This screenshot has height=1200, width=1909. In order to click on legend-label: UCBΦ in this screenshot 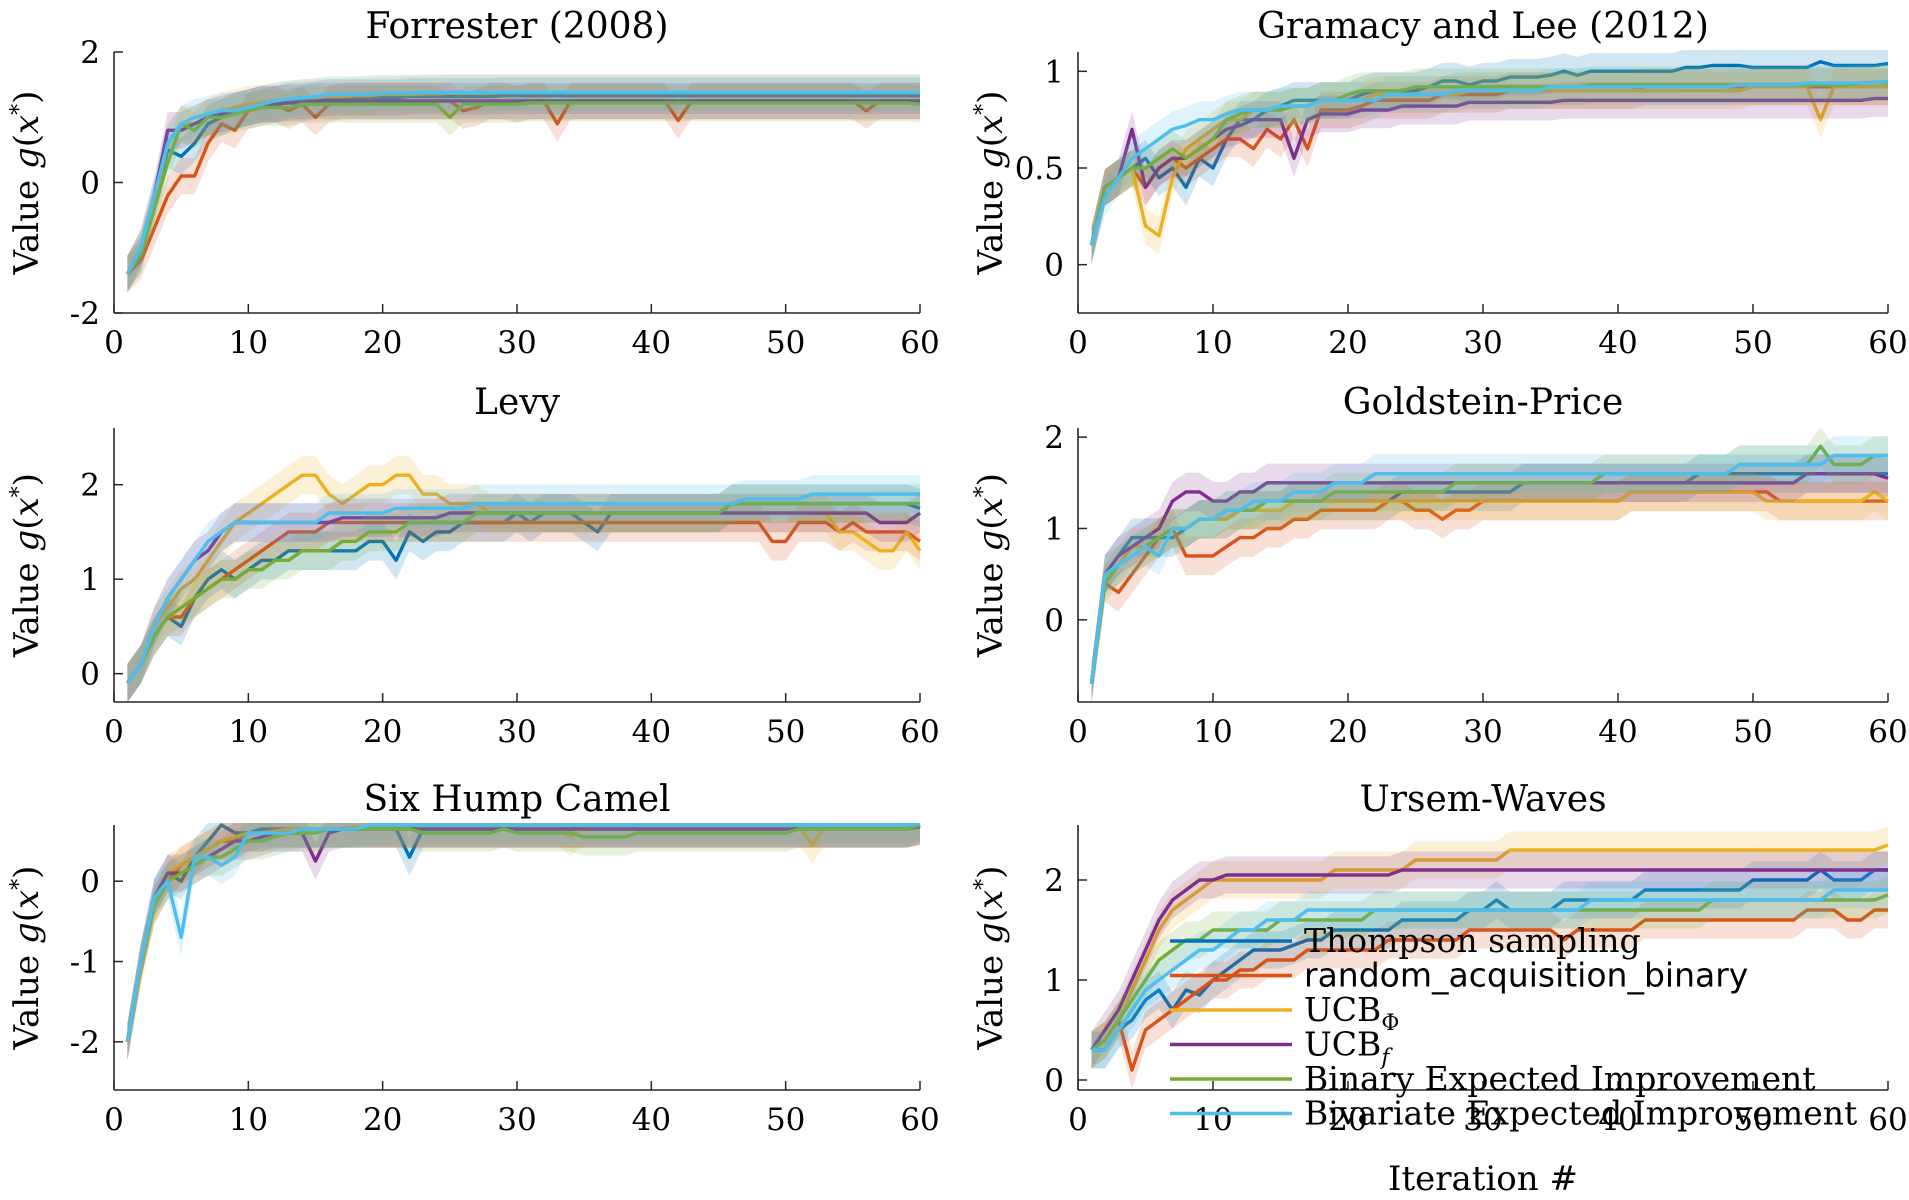, I will do `click(1351, 1013)`.